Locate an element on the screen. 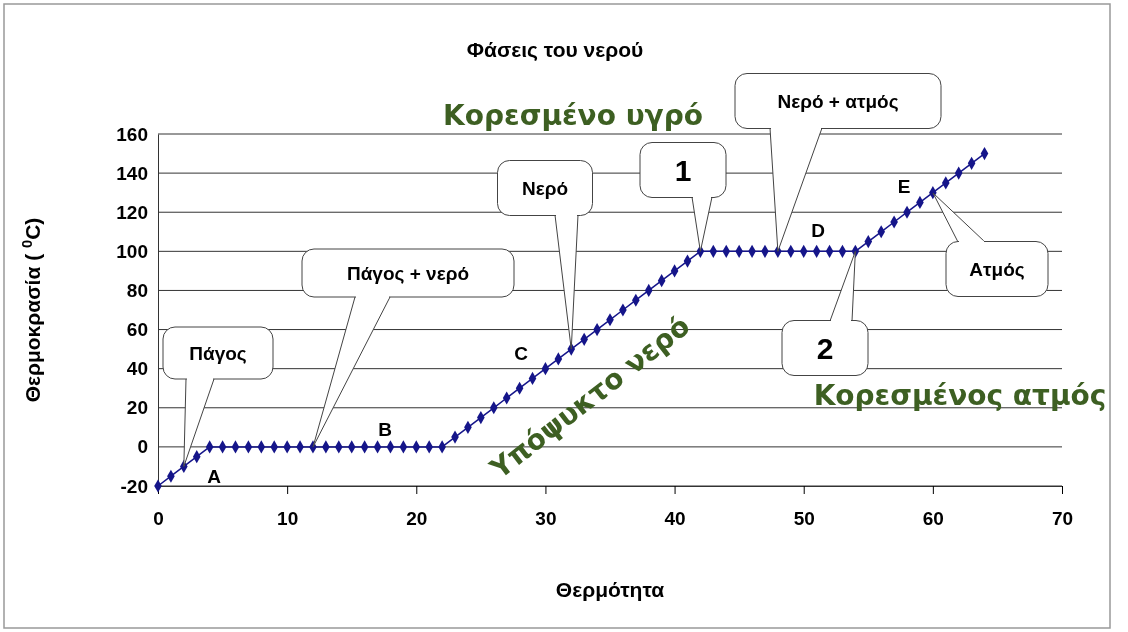 The height and width of the screenshot is (632, 1128). y-tick-label: 160 is located at coordinates (132, 134).